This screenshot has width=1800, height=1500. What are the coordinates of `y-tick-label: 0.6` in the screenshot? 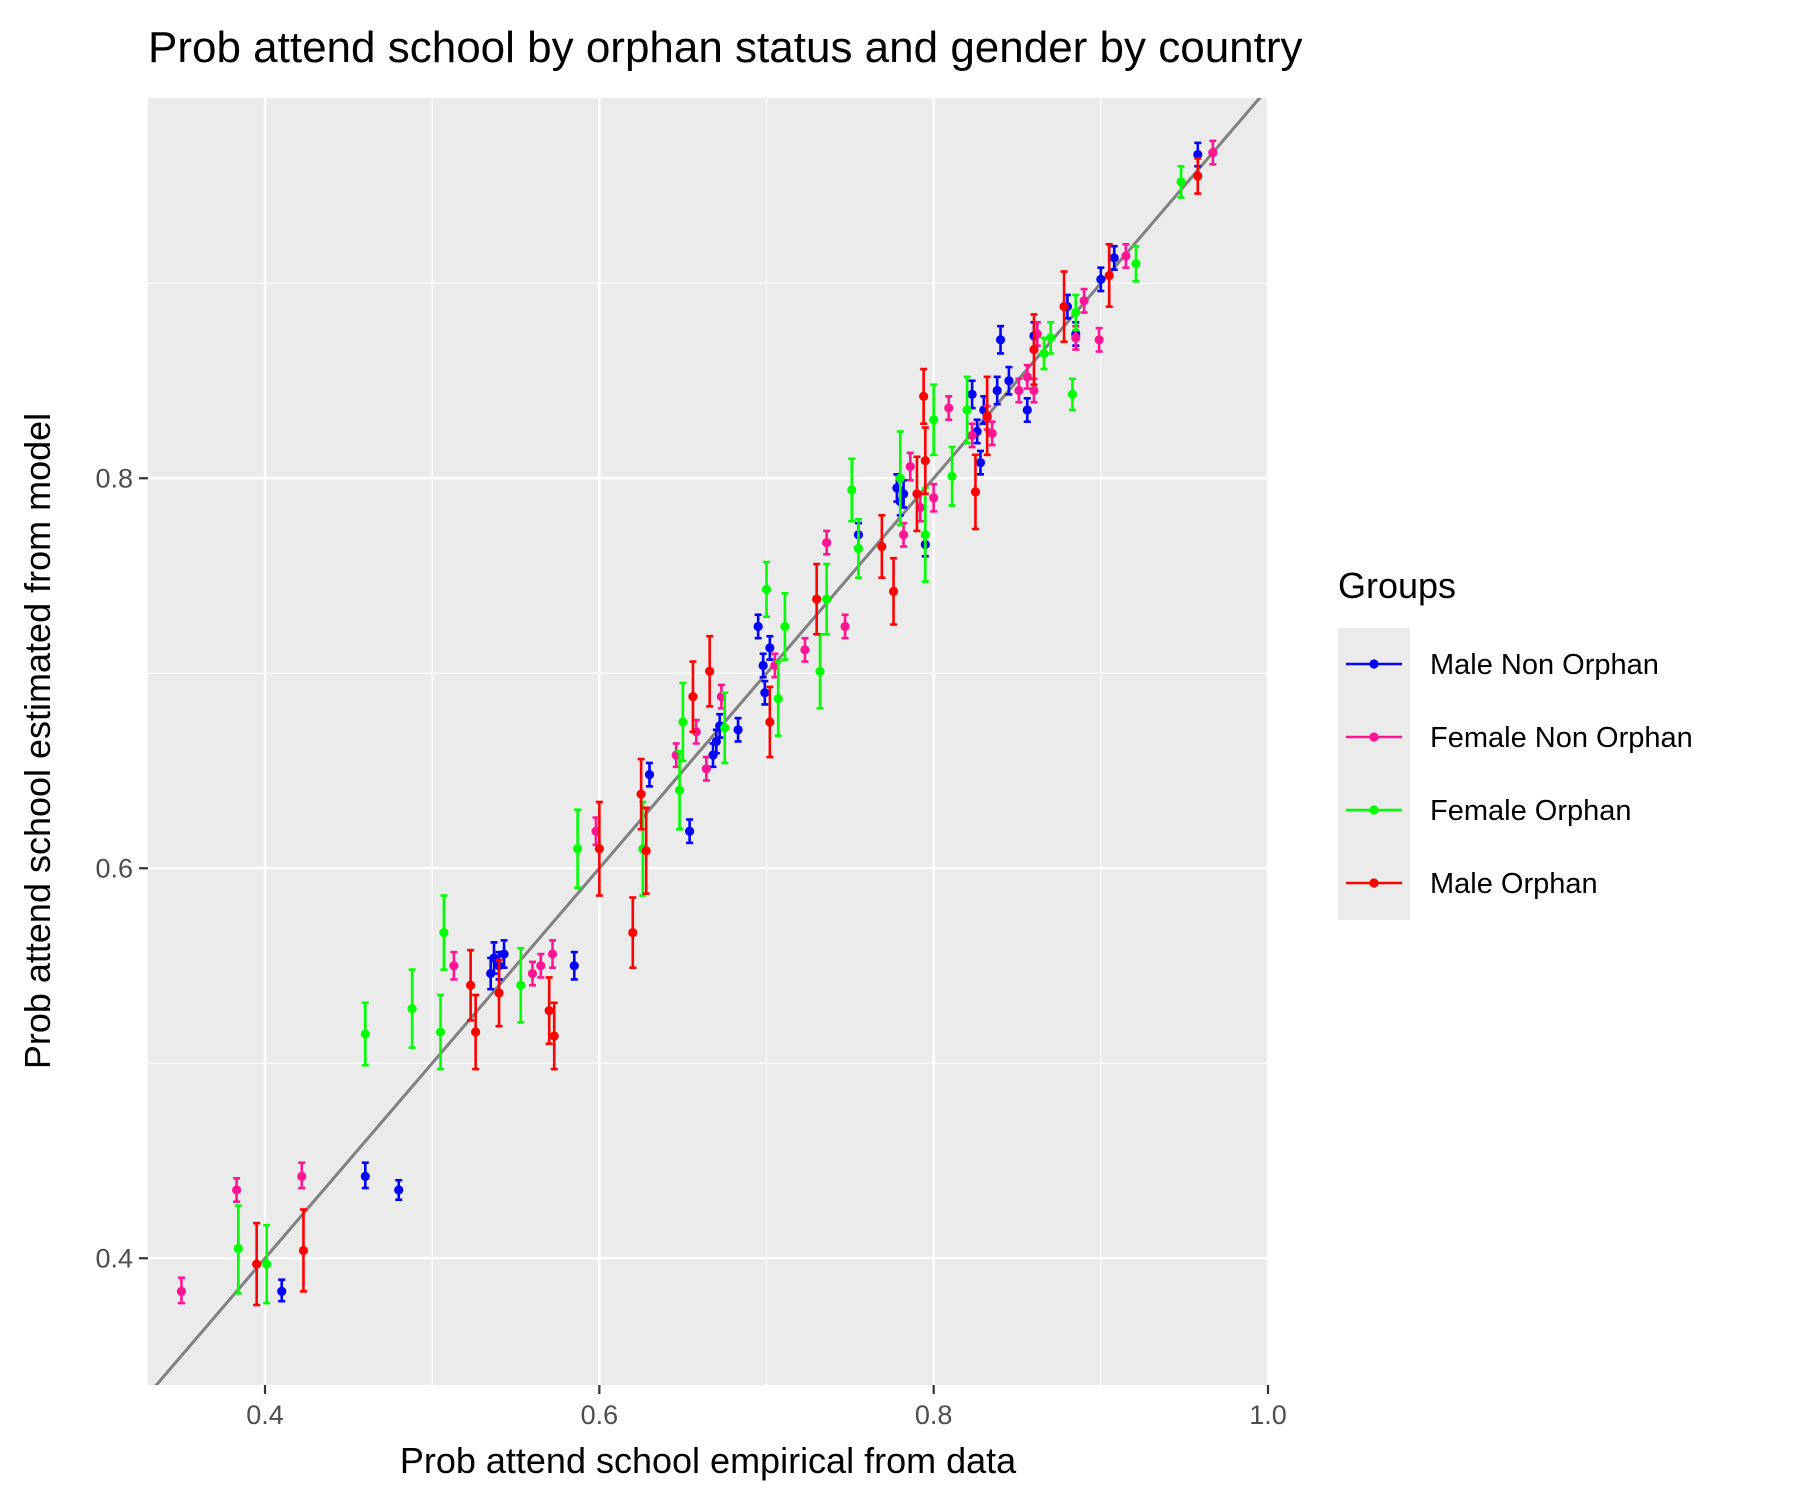 It's located at (114, 868).